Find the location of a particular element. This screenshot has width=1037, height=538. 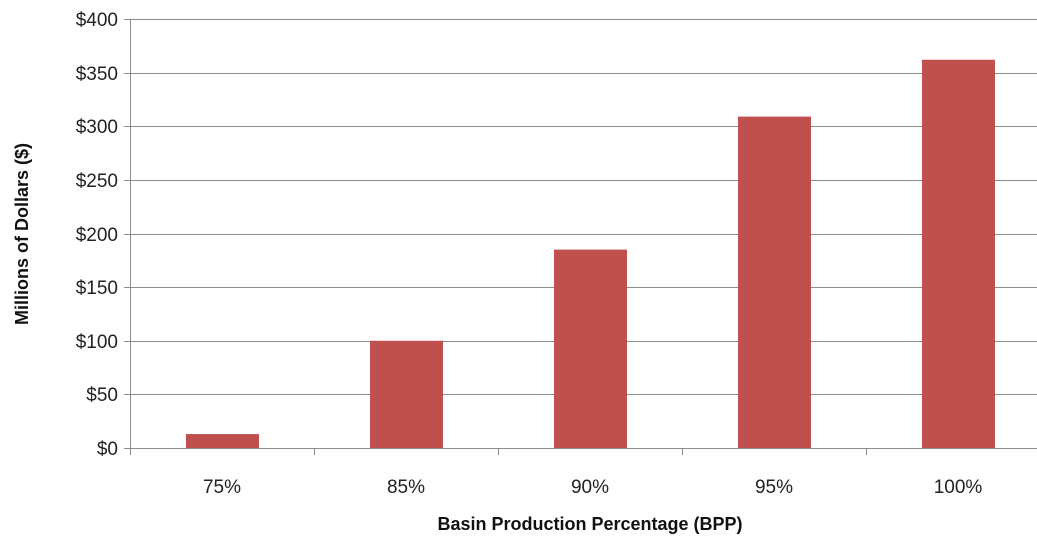

y-tick-label: $100 is located at coordinates (97, 342).